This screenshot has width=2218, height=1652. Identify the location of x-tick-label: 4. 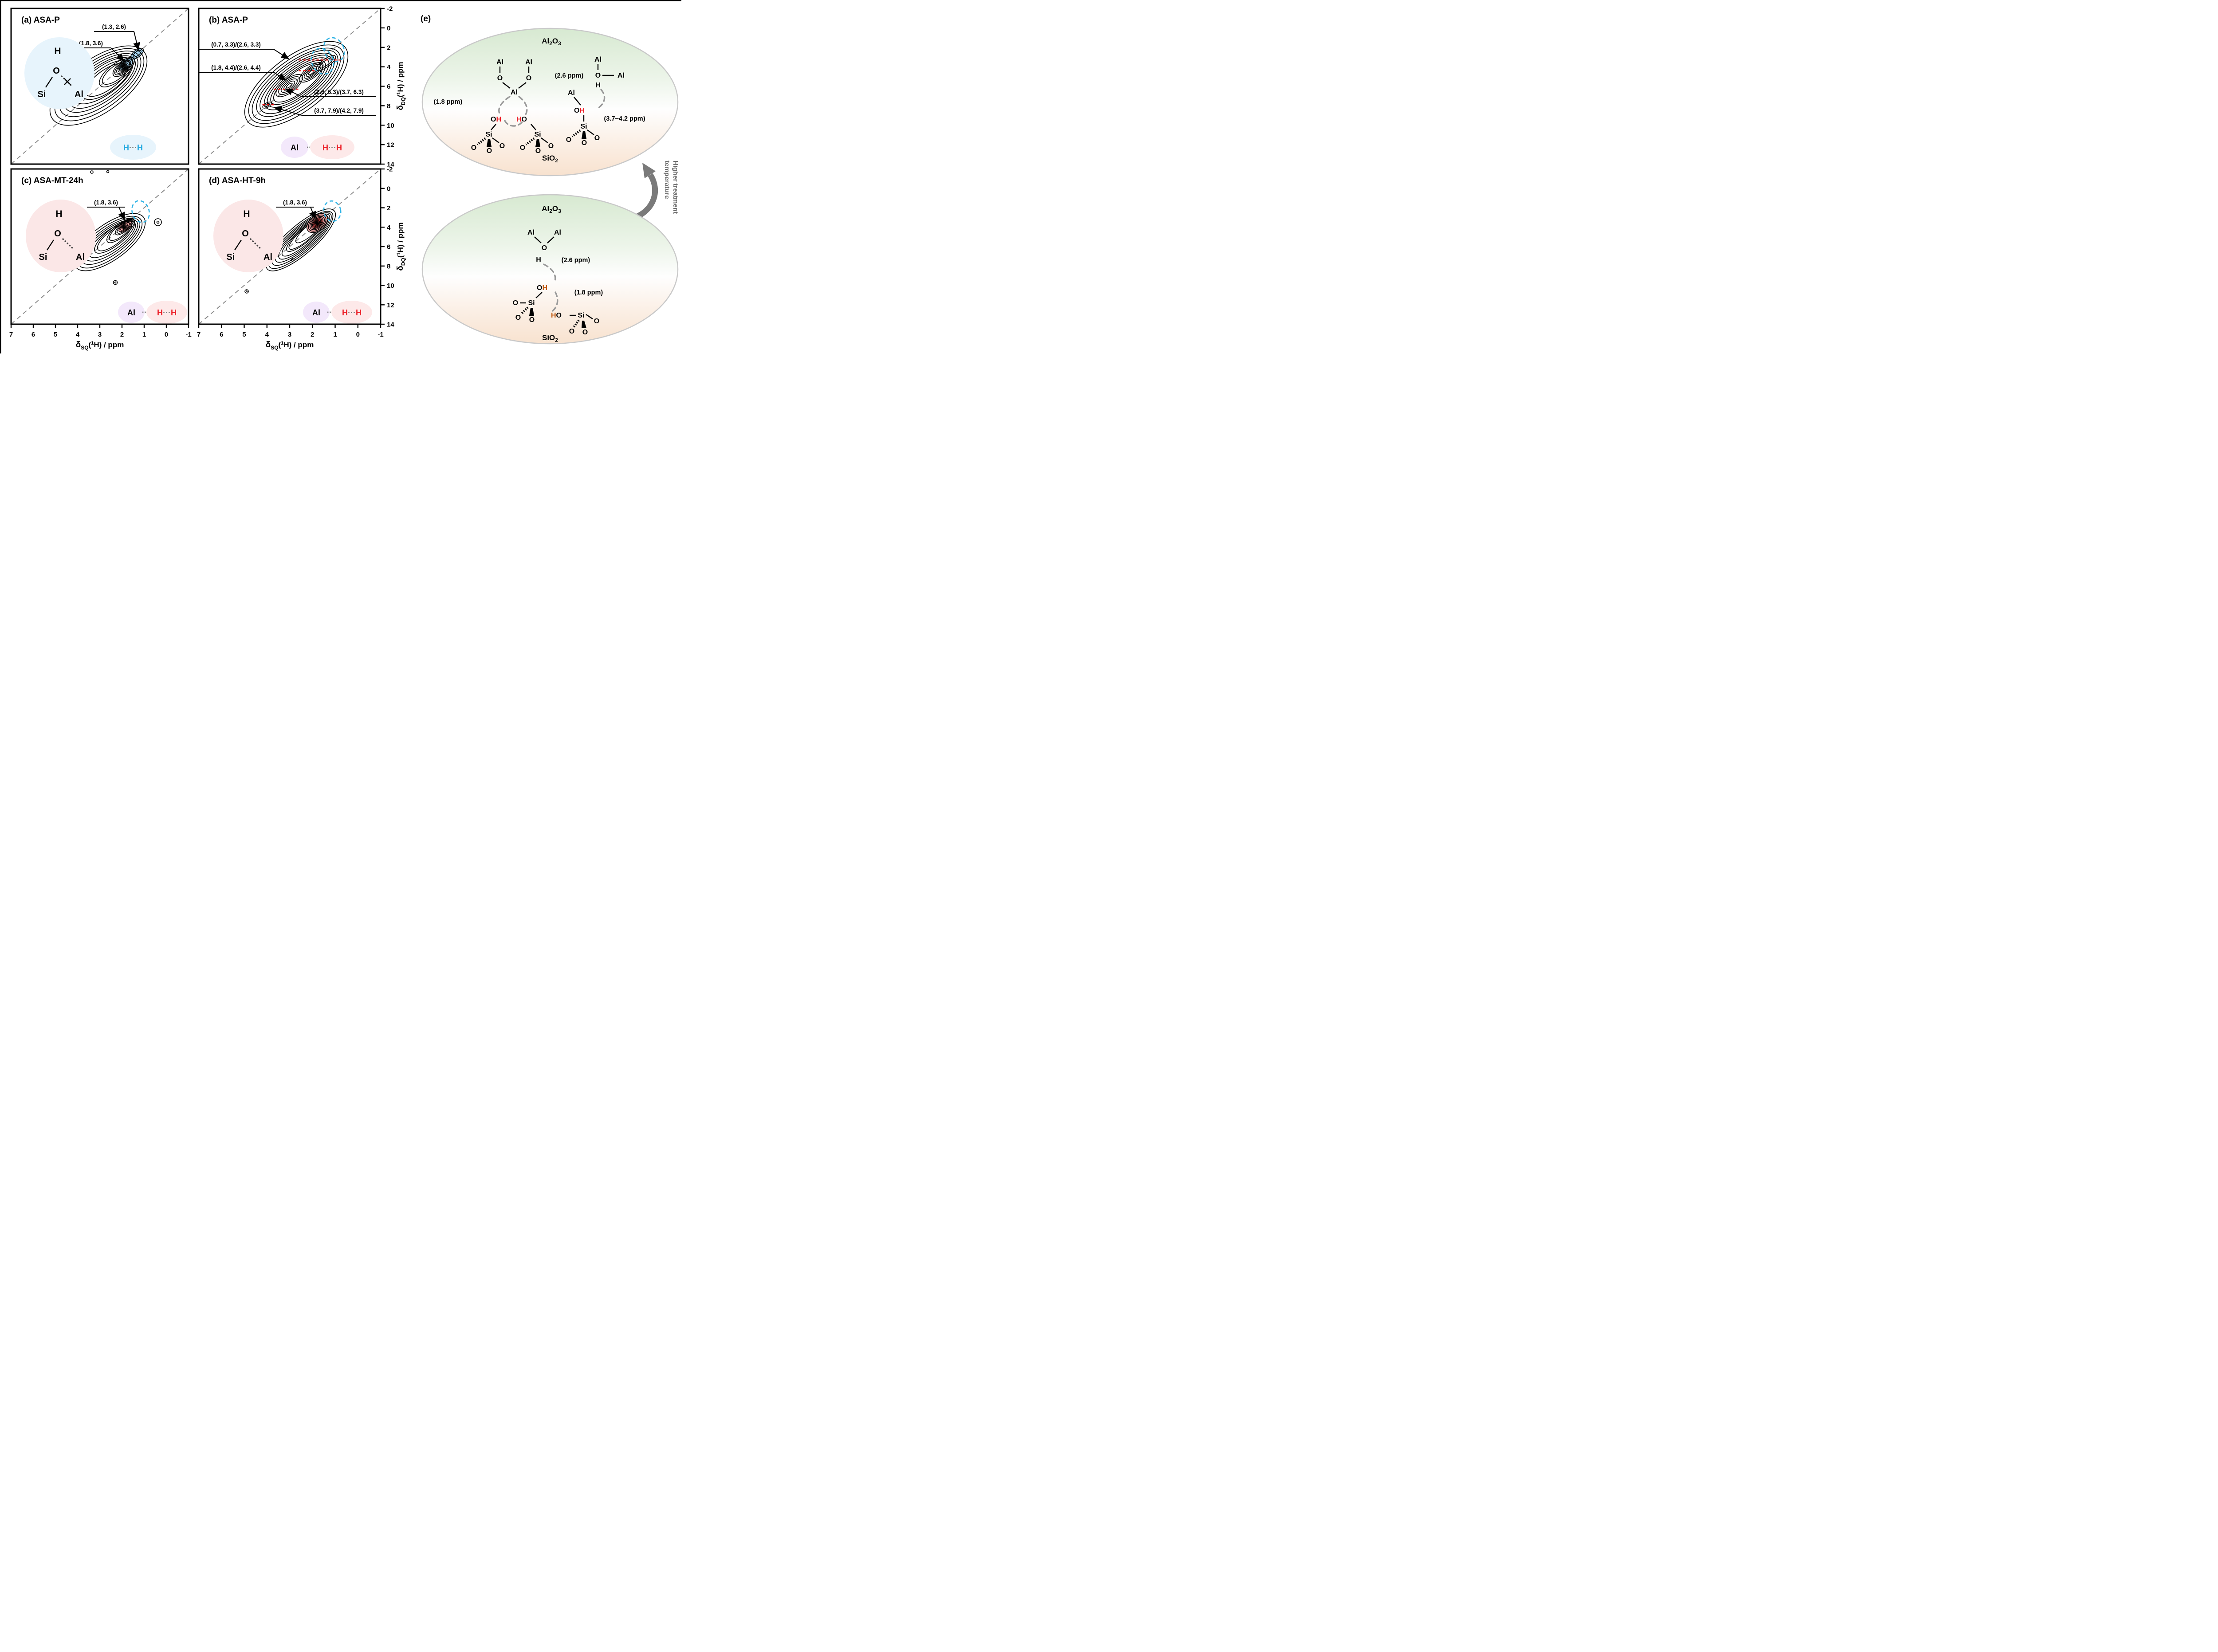
(267, 335).